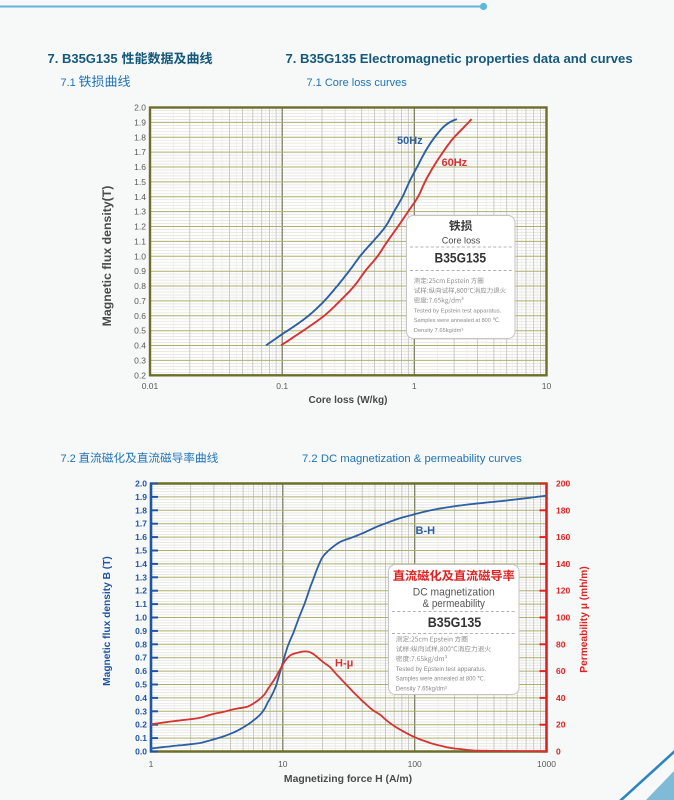 The height and width of the screenshot is (800, 674). I want to click on svg-text: 7. B35G135, so click(83, 58).